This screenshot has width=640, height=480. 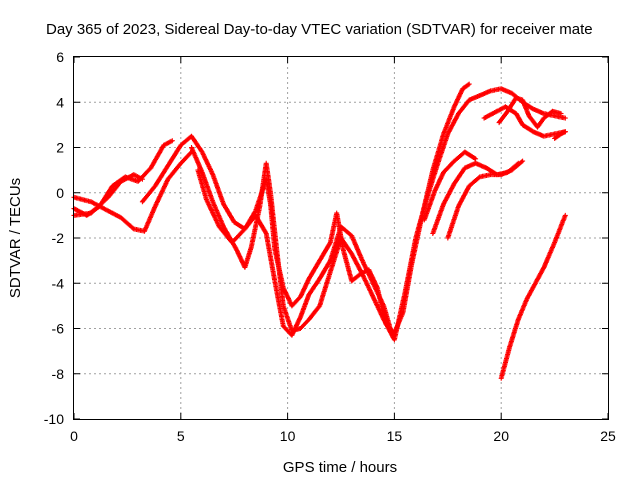 I want to click on y-tick-label: 4, so click(x=60, y=102).